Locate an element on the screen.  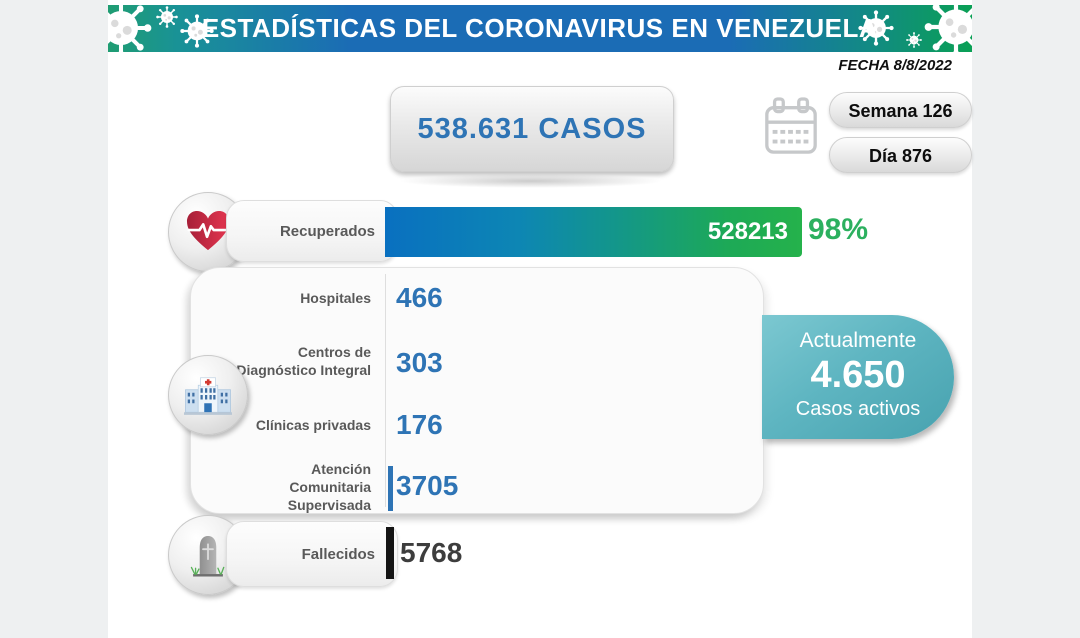
hospital-icon is located at coordinates (208, 396).